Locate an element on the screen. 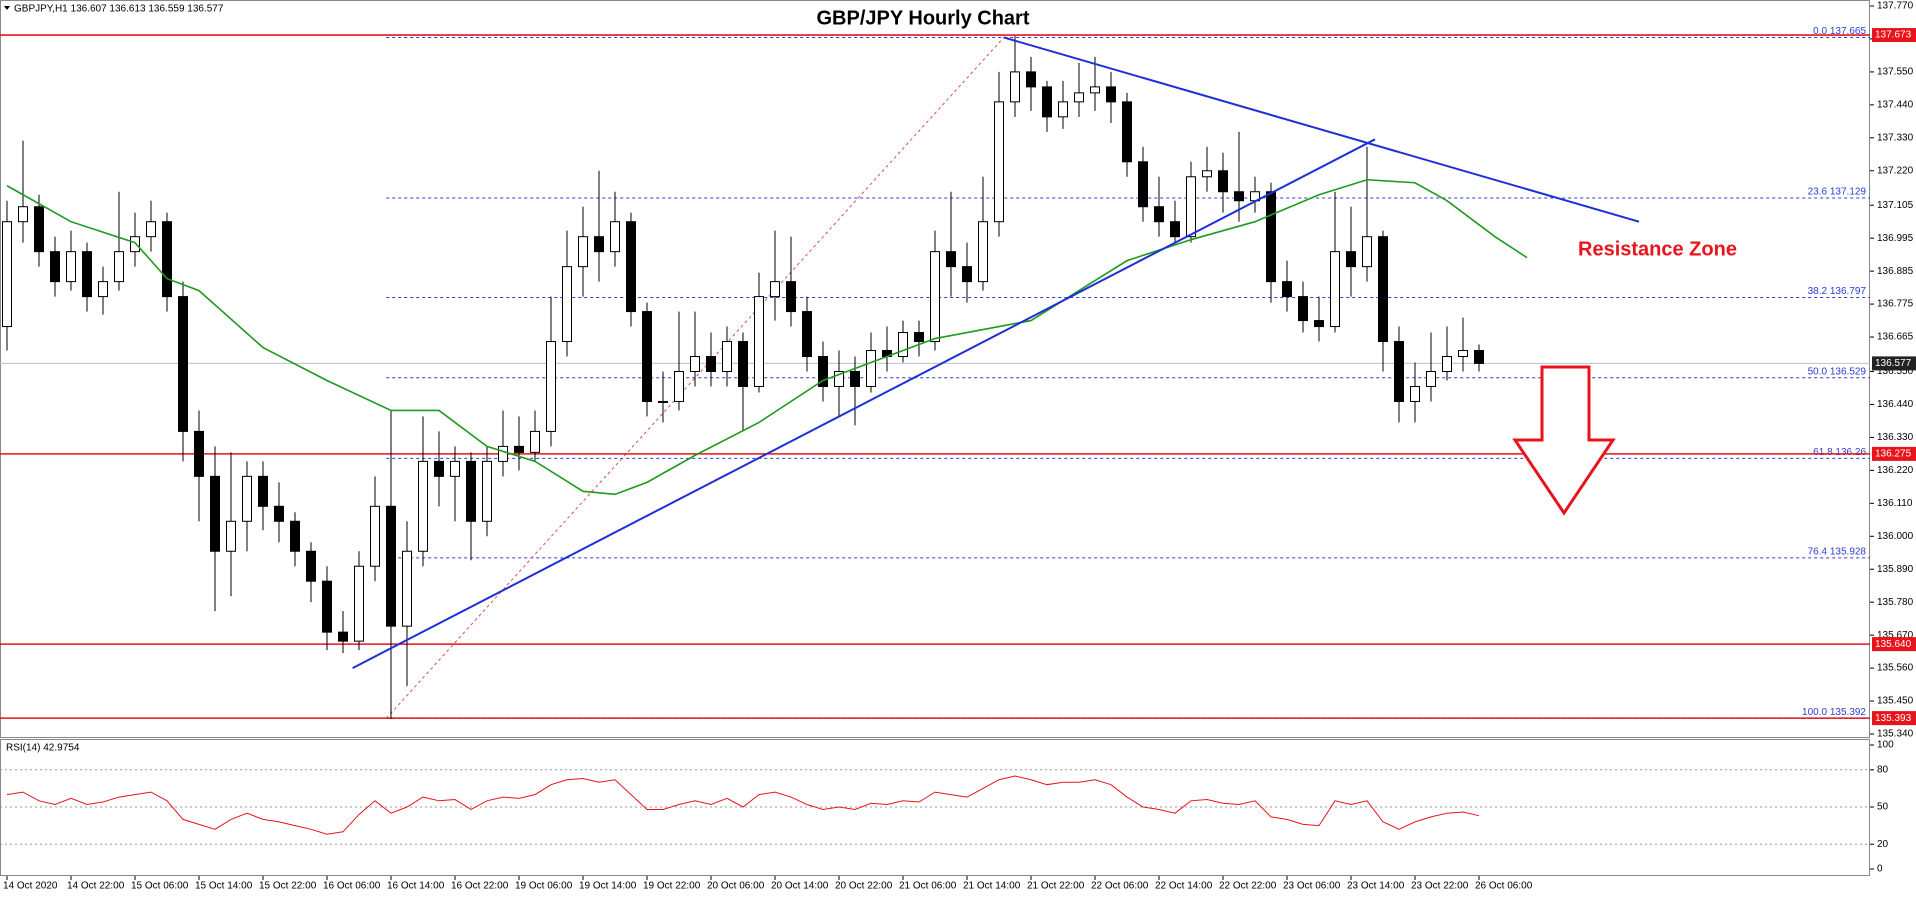  rsi-line is located at coordinates (743, 805).